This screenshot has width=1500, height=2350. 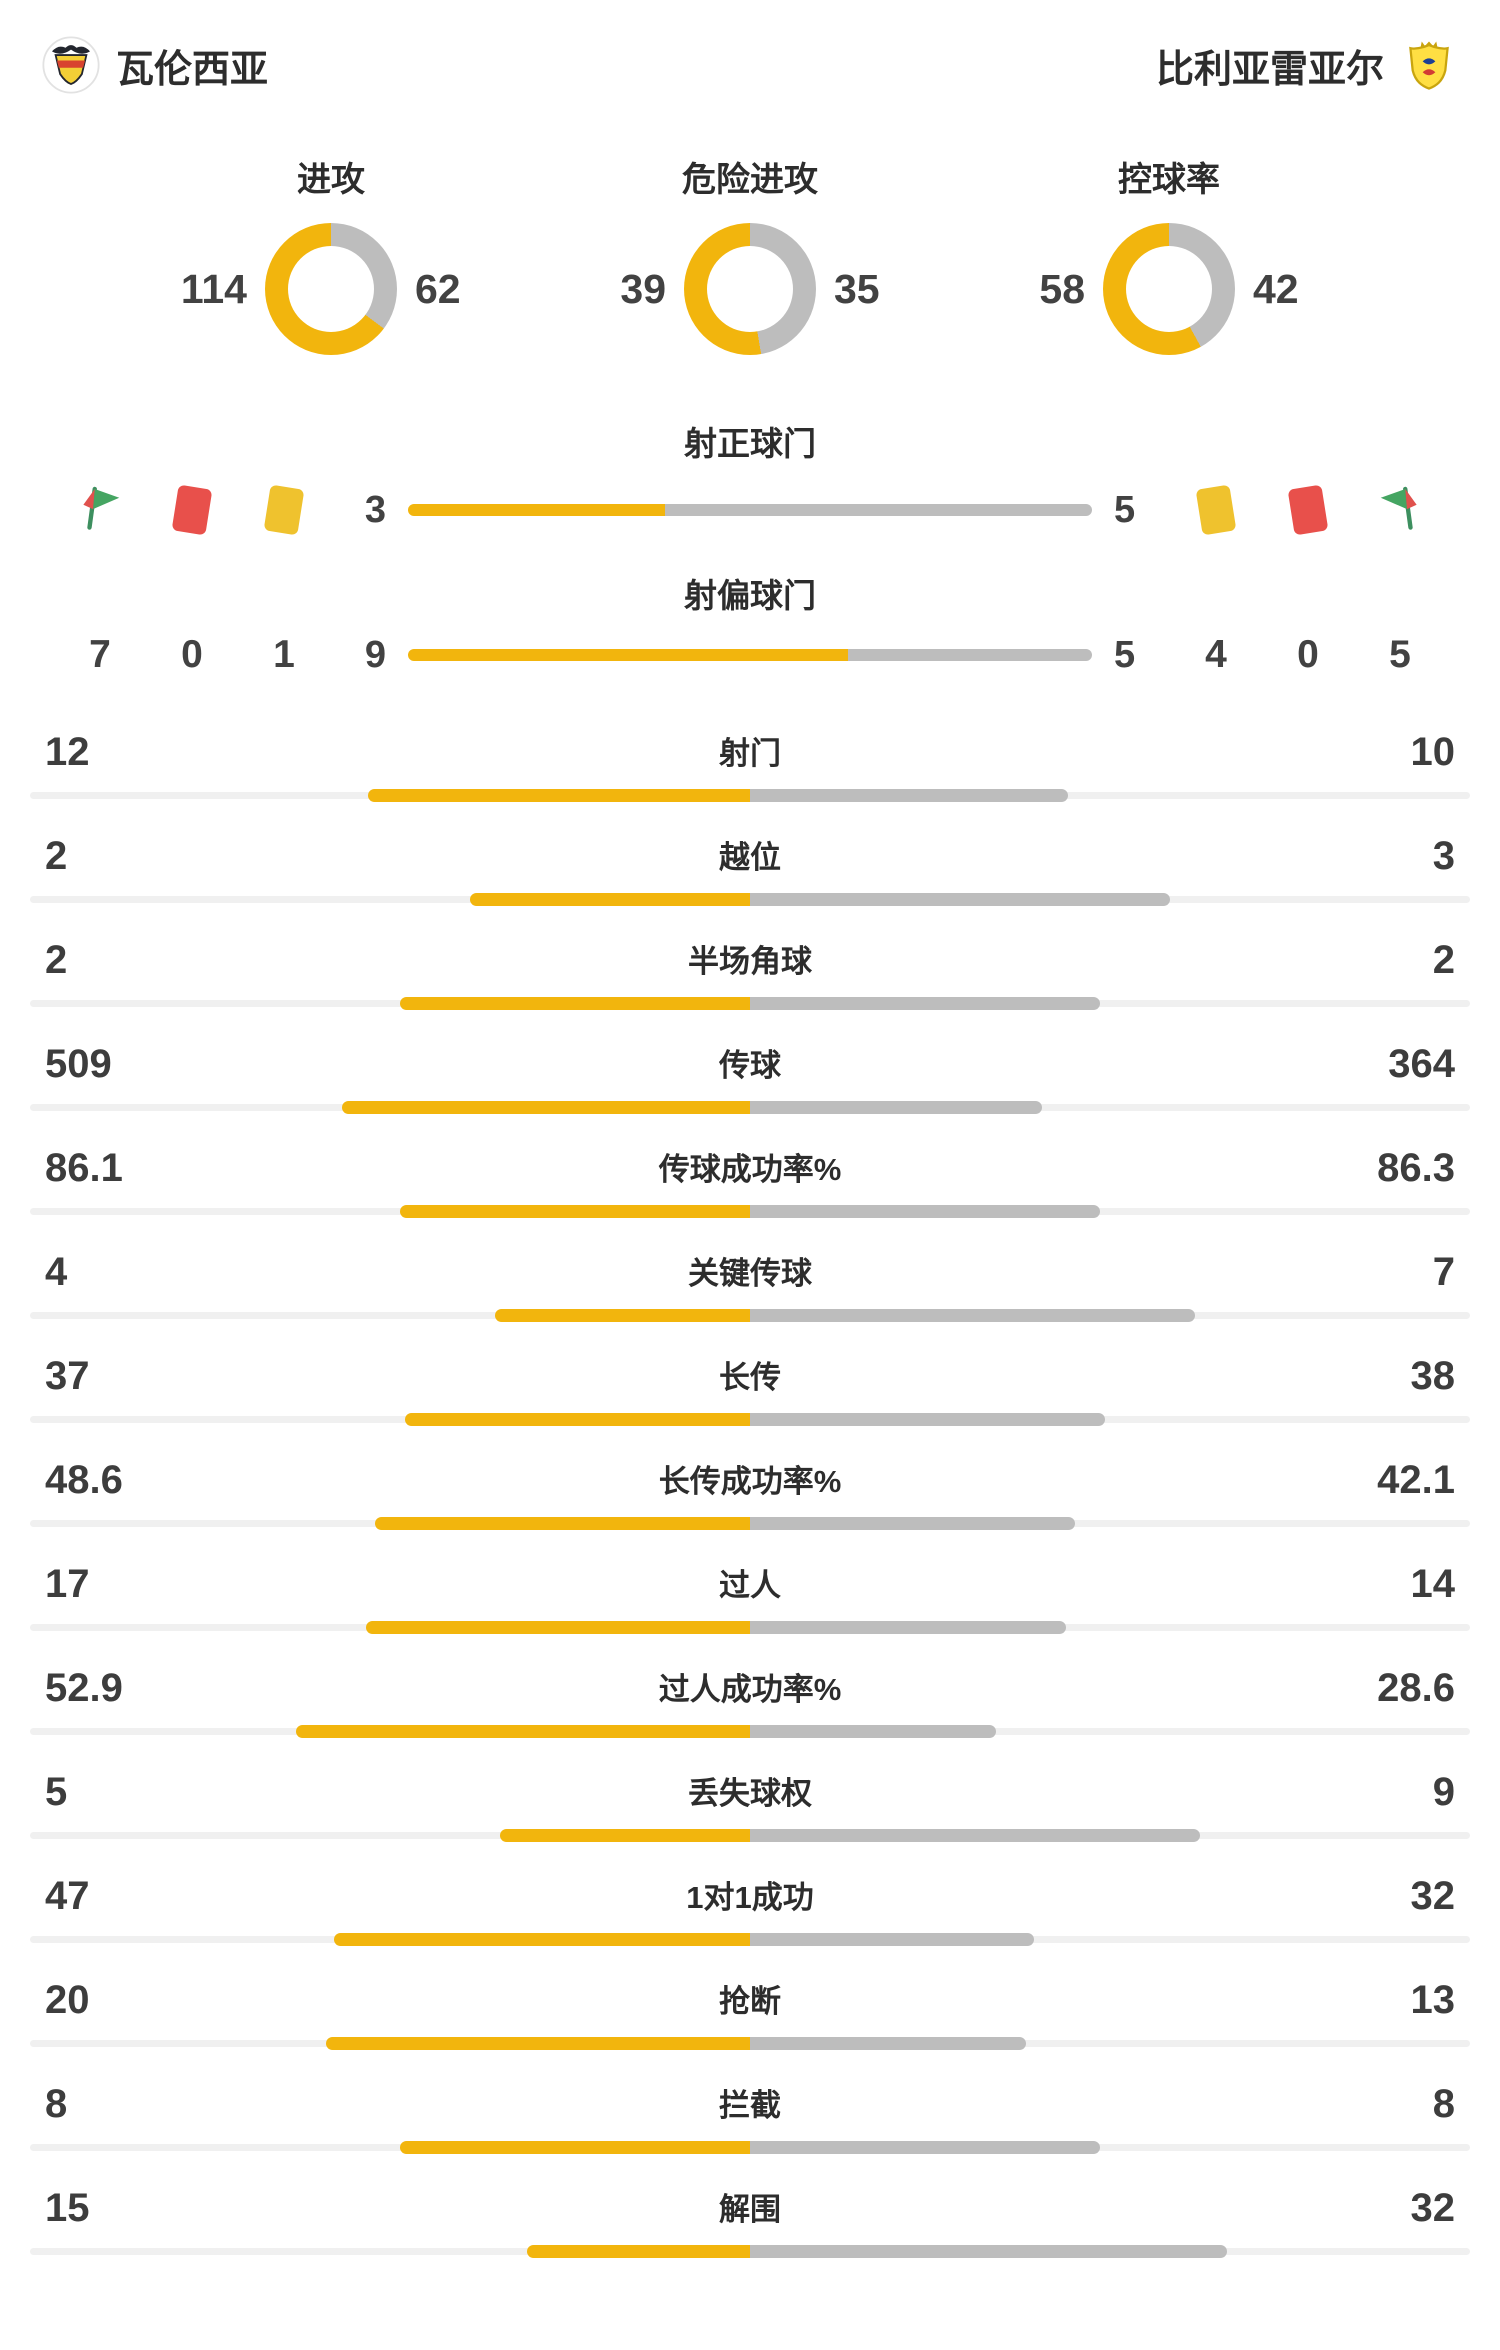 What do you see at coordinates (1276, 288) in the screenshot?
I see `donut-away-value: 42` at bounding box center [1276, 288].